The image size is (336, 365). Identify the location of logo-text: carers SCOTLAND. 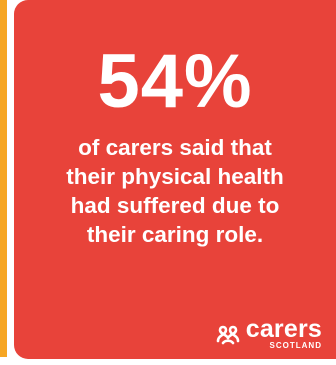
(283, 333).